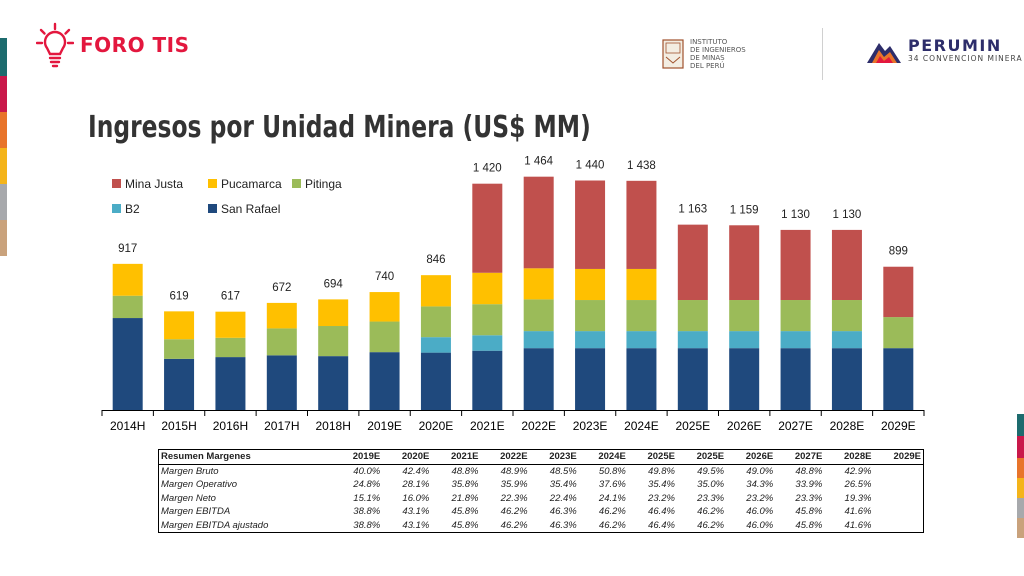 The width and height of the screenshot is (1024, 576). What do you see at coordinates (603, 457) in the screenshot?
I see `table-header-cell: 2024E` at bounding box center [603, 457].